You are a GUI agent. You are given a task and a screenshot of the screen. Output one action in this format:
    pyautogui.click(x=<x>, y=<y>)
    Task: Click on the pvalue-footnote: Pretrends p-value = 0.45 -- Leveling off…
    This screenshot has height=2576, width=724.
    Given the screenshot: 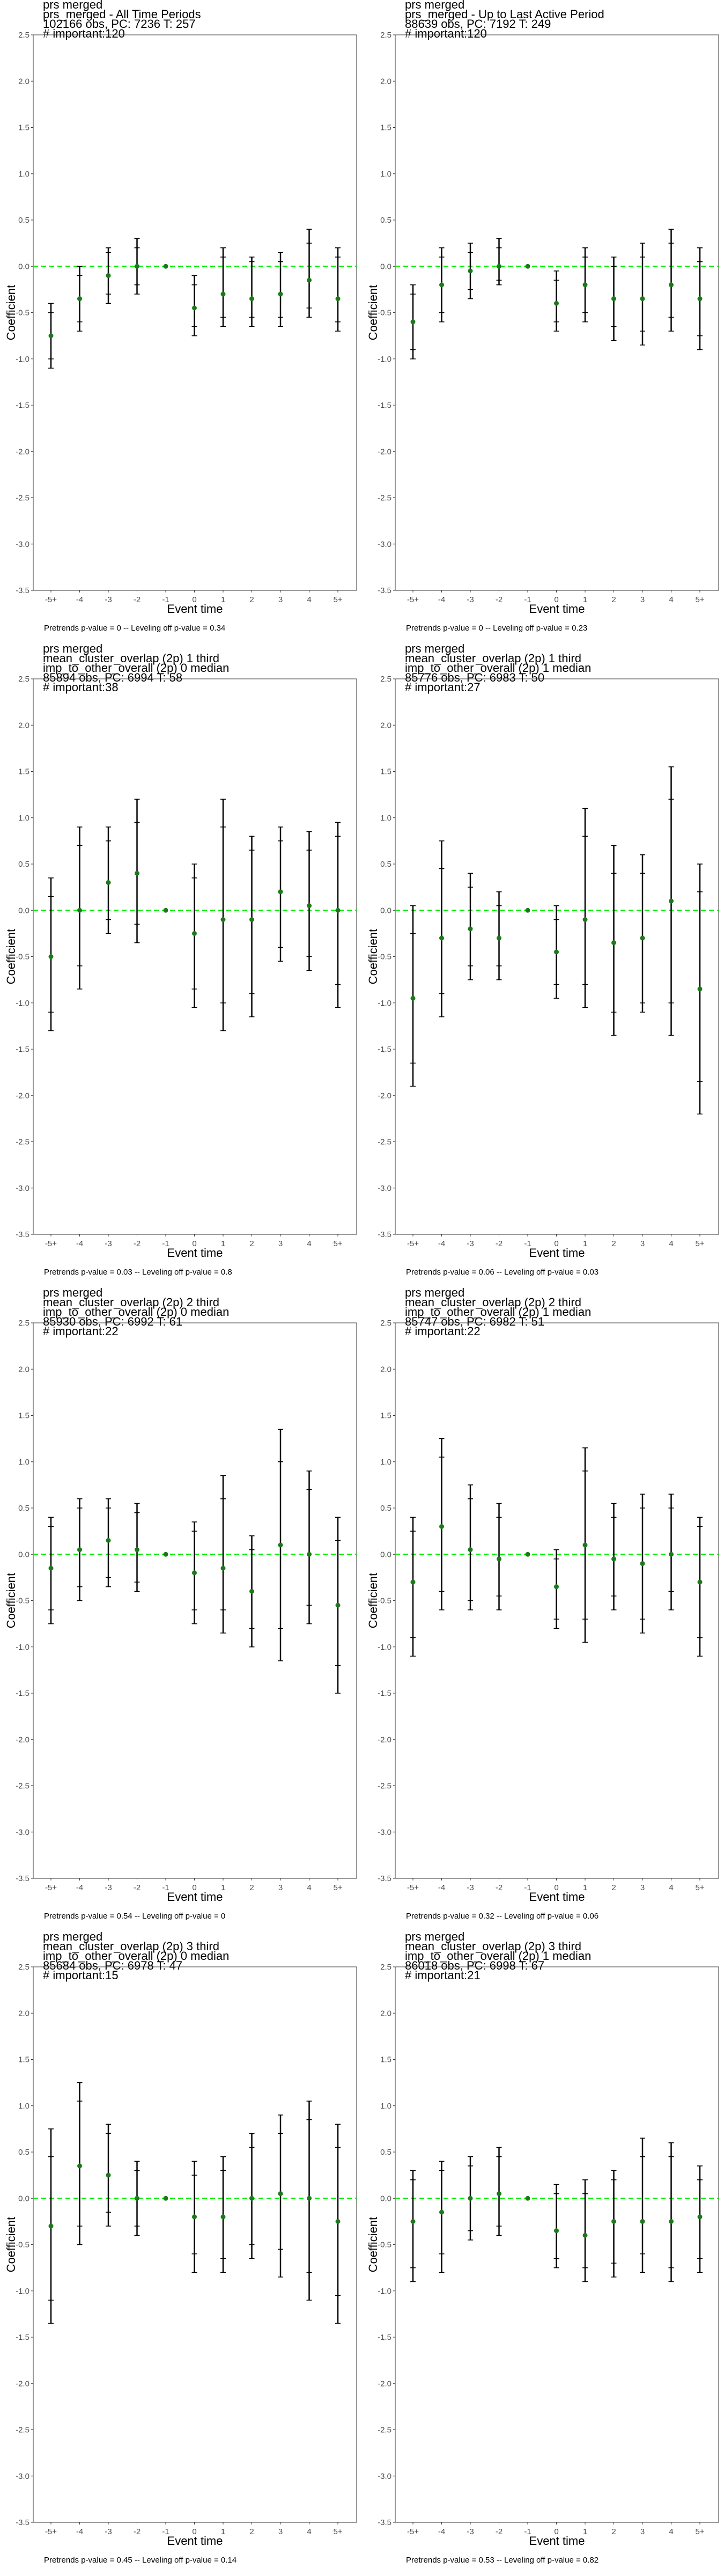 What is the action you would take?
    pyautogui.click(x=140, y=2560)
    